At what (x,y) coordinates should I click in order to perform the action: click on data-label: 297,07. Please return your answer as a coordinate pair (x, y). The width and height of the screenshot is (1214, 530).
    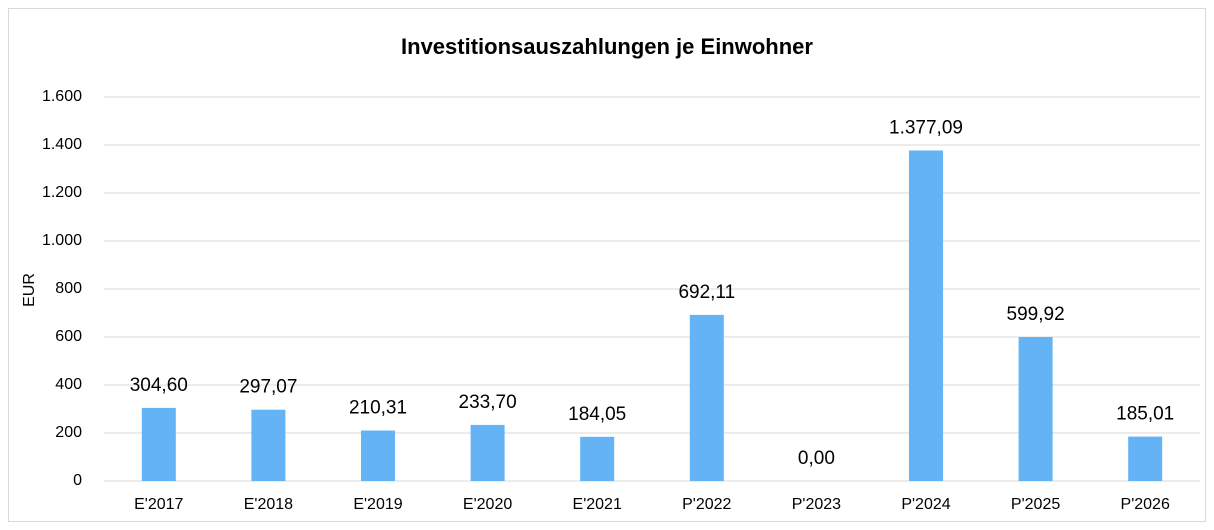
    Looking at the image, I should click on (268, 387).